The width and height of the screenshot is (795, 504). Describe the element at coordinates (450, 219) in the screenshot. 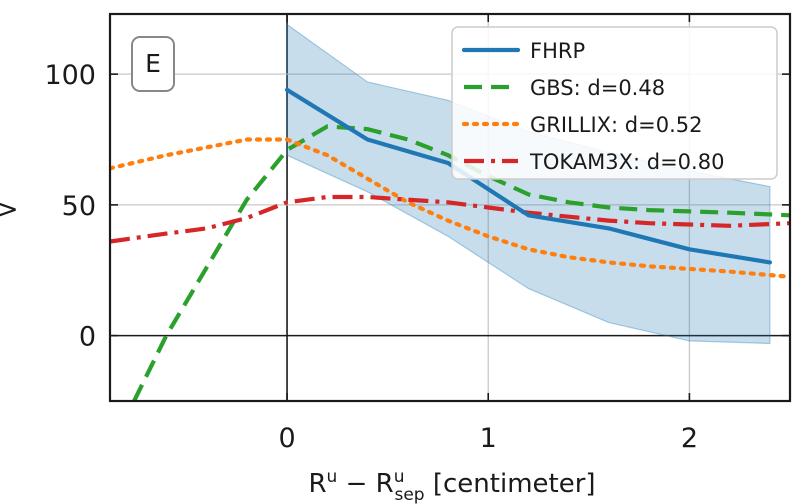

I see `series-line-tokam3x` at that location.